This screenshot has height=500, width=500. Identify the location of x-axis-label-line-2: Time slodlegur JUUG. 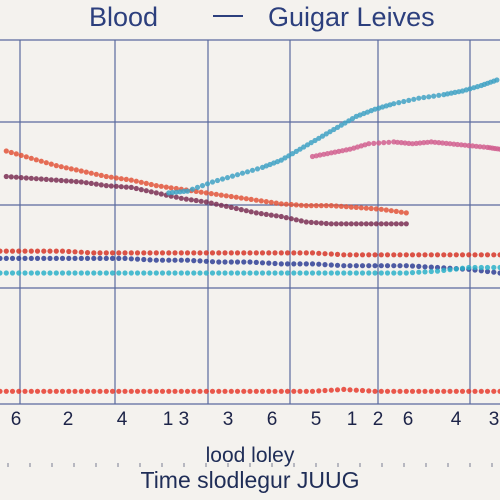
(250, 480).